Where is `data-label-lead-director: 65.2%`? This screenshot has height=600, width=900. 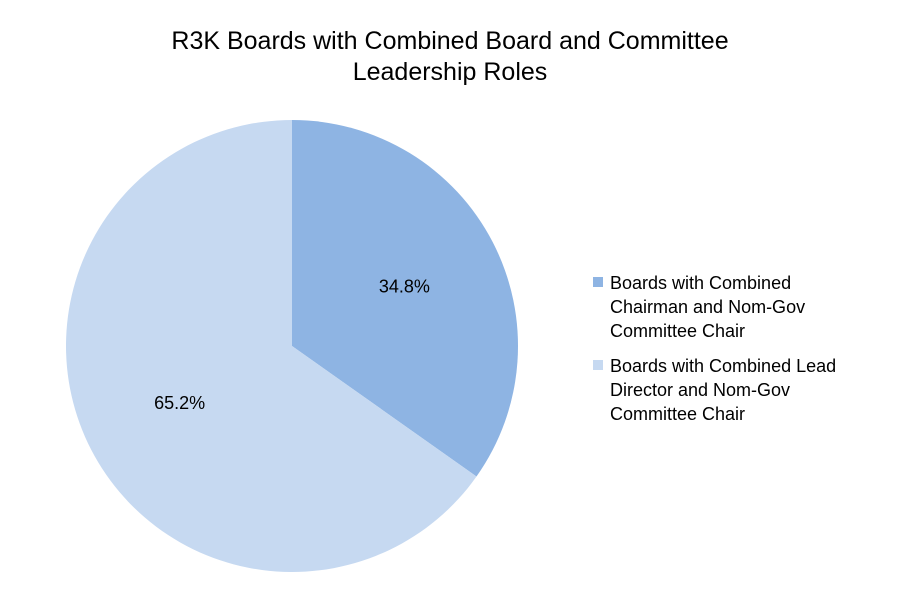 data-label-lead-director: 65.2% is located at coordinates (179, 403).